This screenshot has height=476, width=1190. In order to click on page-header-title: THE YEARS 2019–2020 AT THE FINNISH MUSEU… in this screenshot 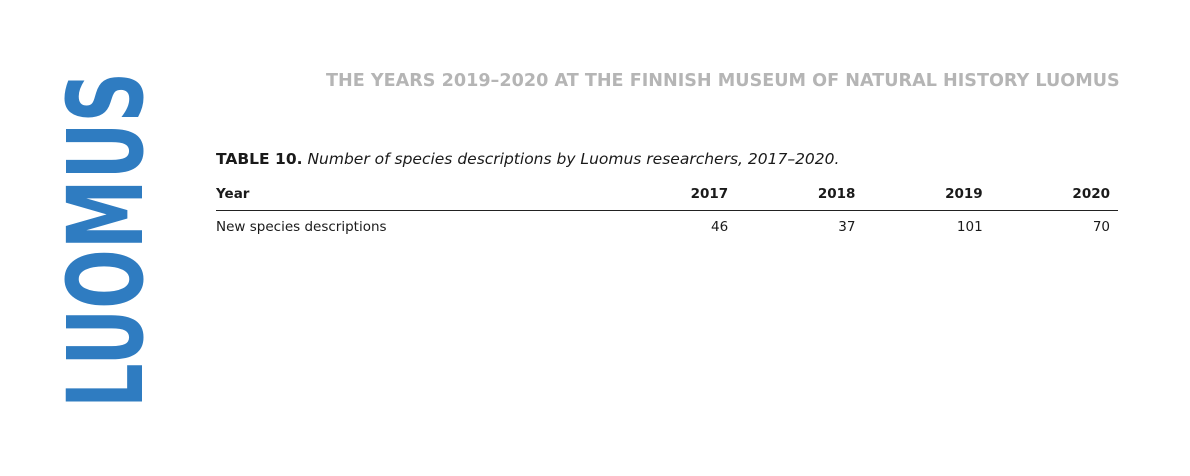, I will do `click(723, 81)`.